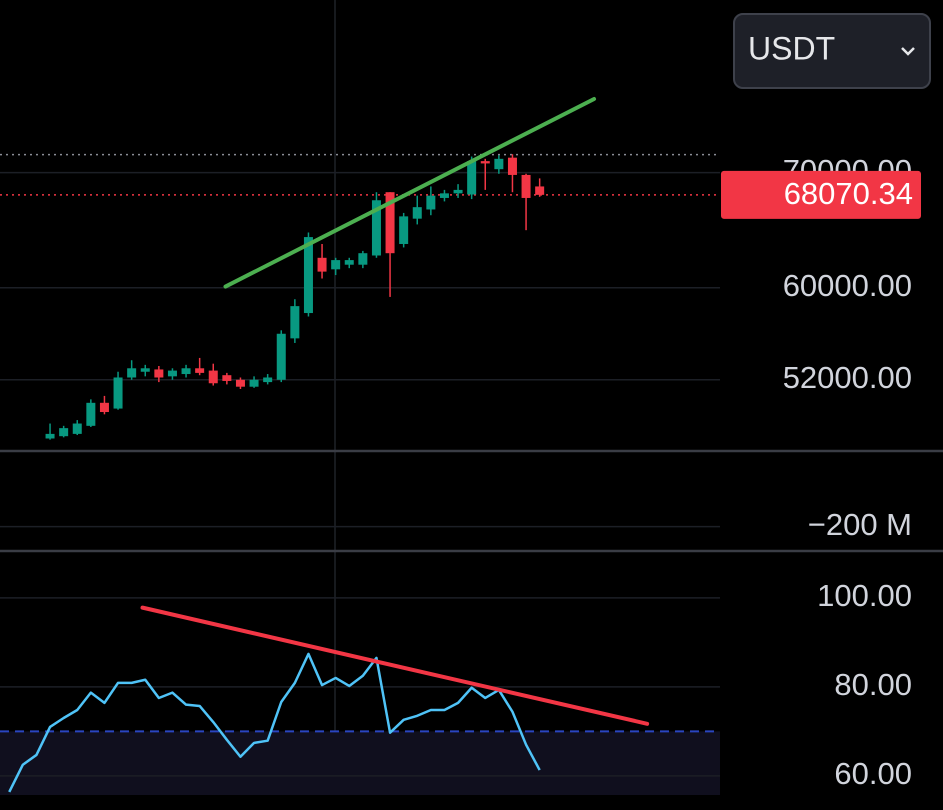 Image resolution: width=943 pixels, height=810 pixels. I want to click on y-tick-label: 52000.00, so click(847, 377).